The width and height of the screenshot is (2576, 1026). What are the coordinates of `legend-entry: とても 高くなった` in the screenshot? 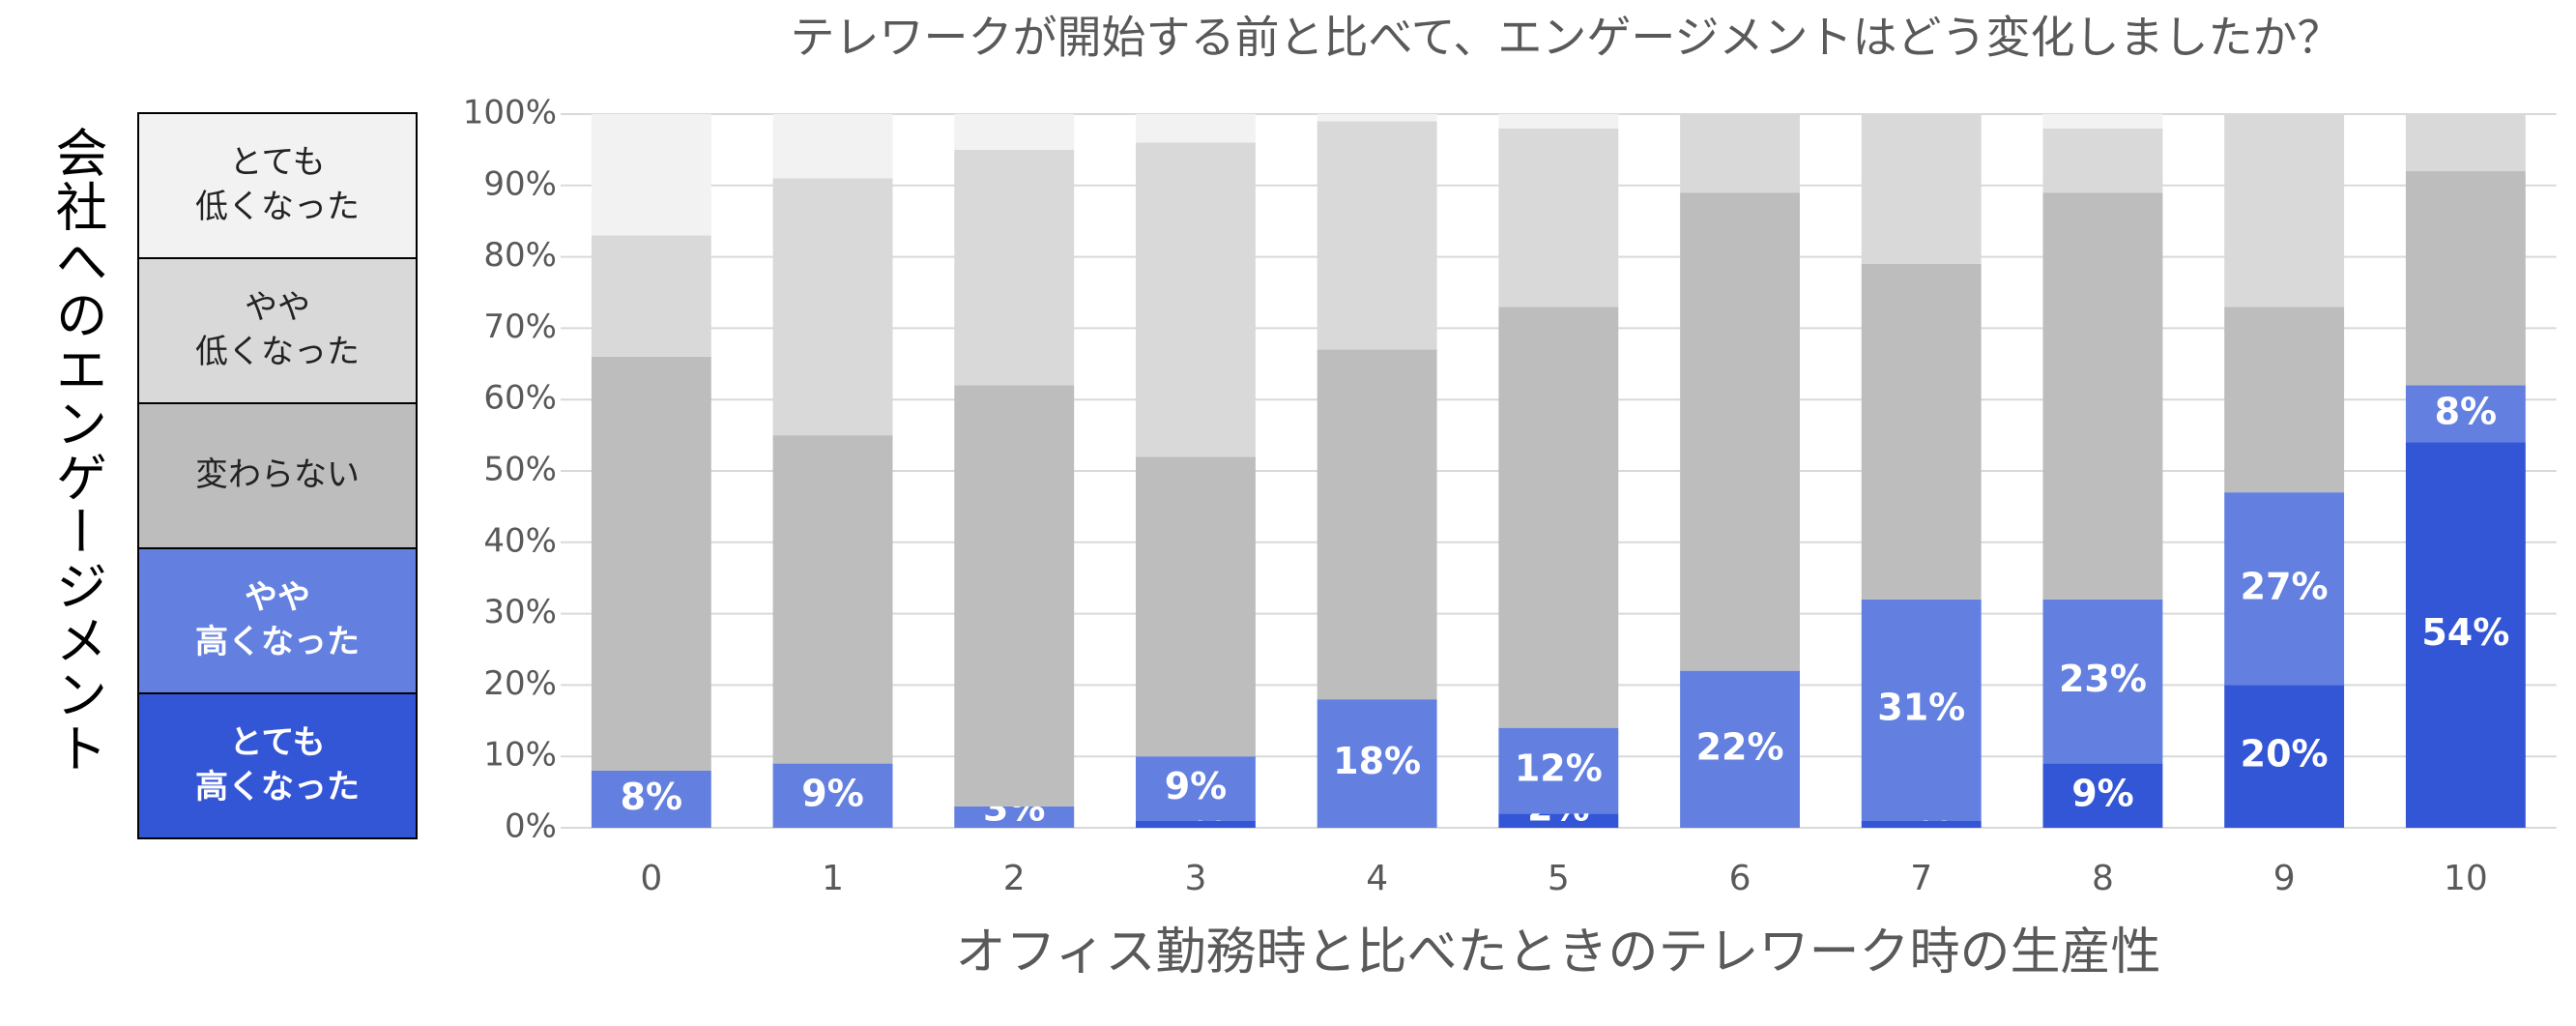 It's located at (277, 765).